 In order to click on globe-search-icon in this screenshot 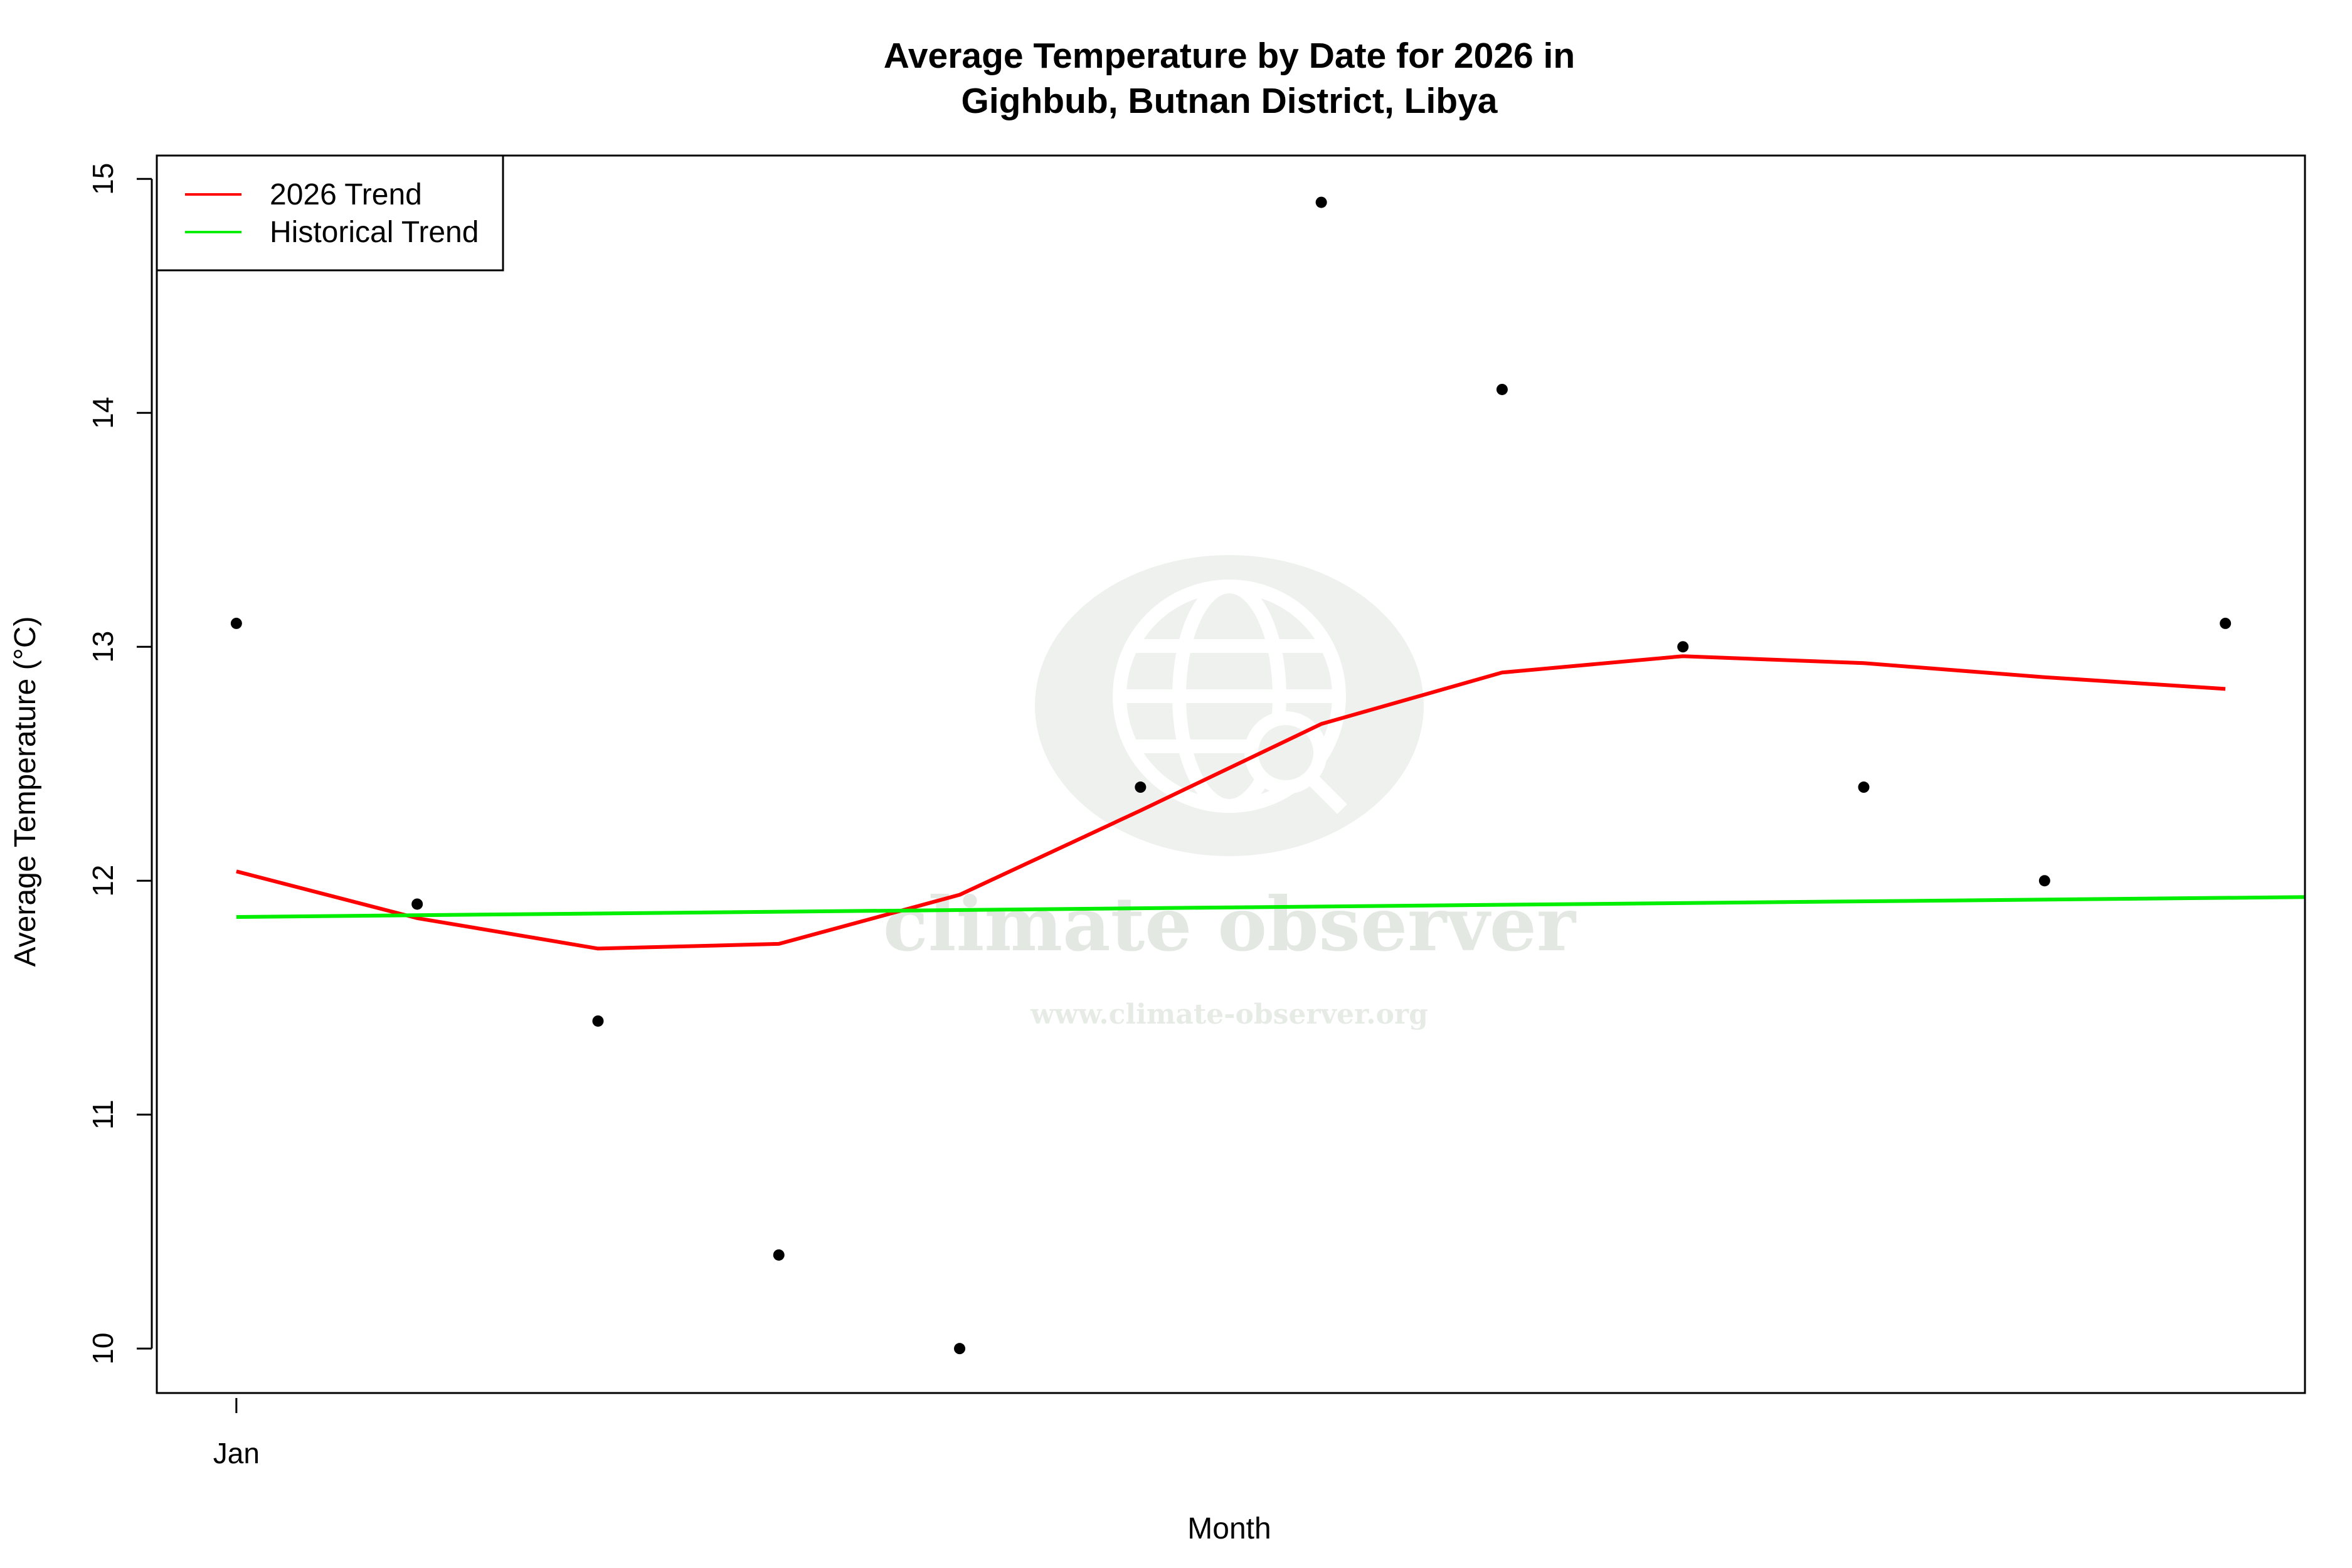, I will do `click(1230, 697)`.